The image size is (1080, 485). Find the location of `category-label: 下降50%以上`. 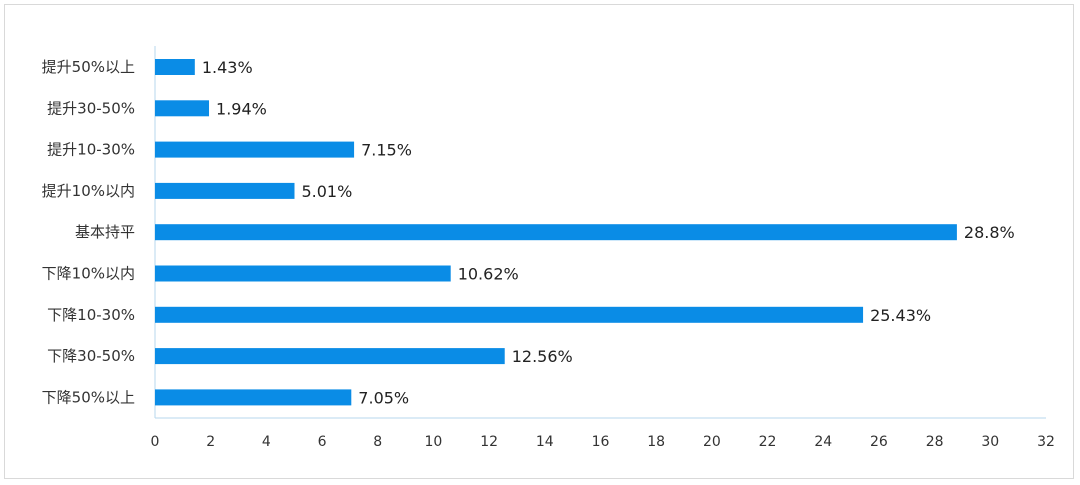

category-label: 下降50%以上 is located at coordinates (88, 397).